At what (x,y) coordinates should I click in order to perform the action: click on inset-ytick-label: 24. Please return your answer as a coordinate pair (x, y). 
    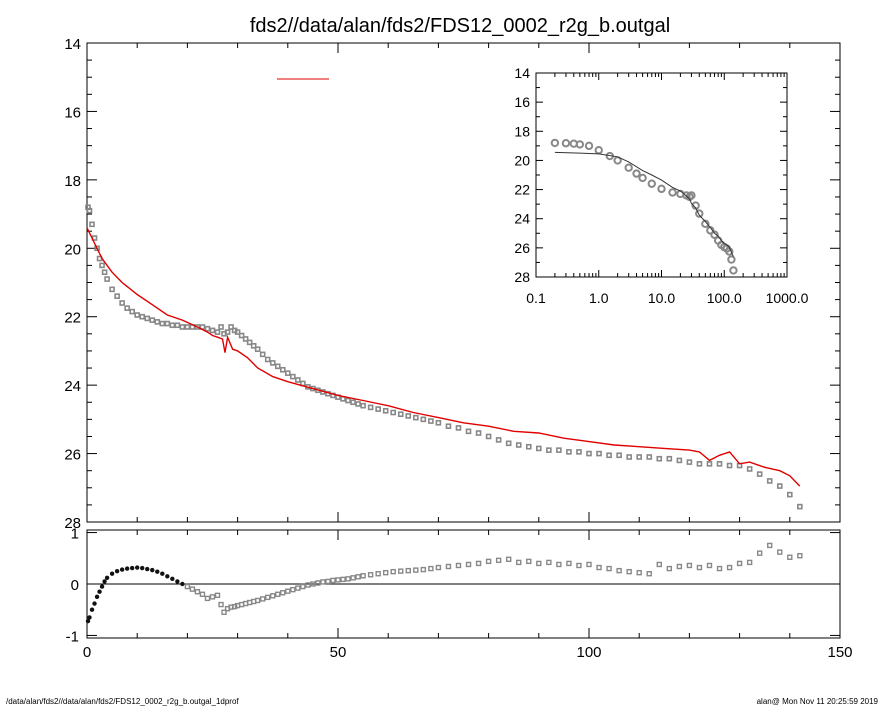
    Looking at the image, I should click on (522, 219).